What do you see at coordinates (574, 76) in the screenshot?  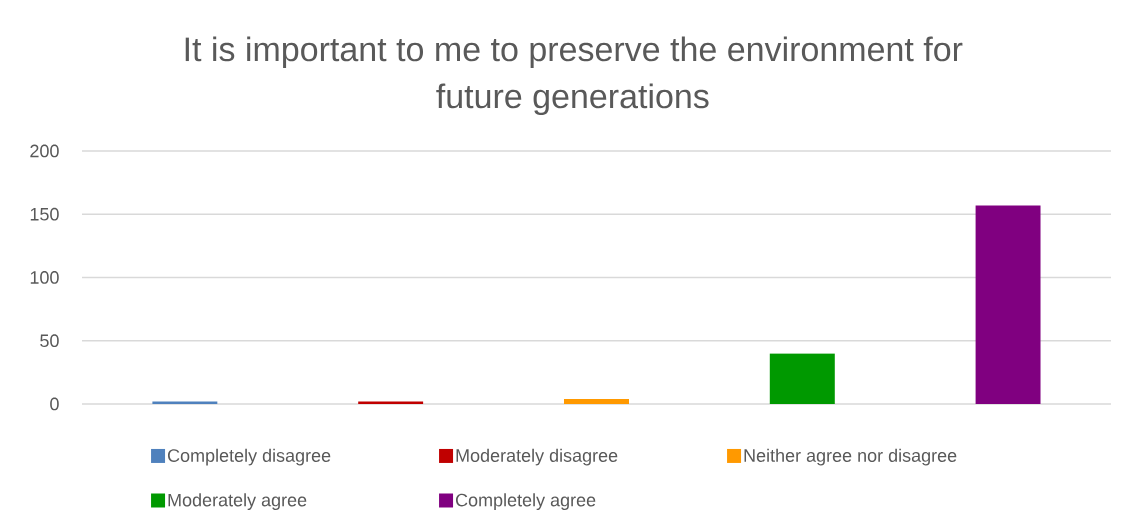 I see `chart-title: It is important to me to preserve the environment for future generations` at bounding box center [574, 76].